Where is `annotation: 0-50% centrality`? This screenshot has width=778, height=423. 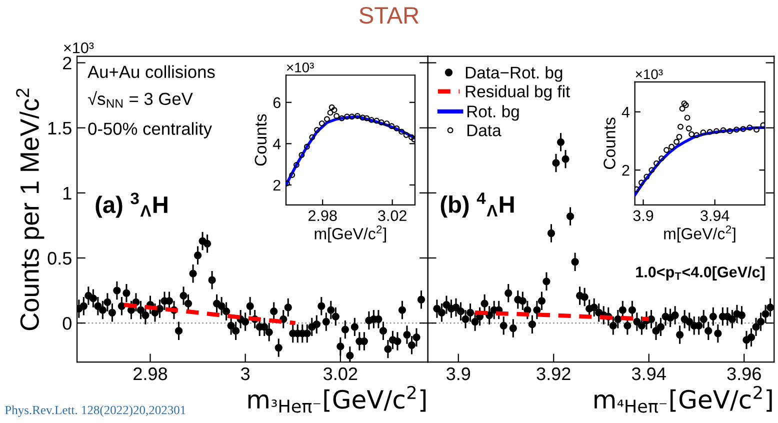
annotation: 0-50% centrality is located at coordinates (150, 130).